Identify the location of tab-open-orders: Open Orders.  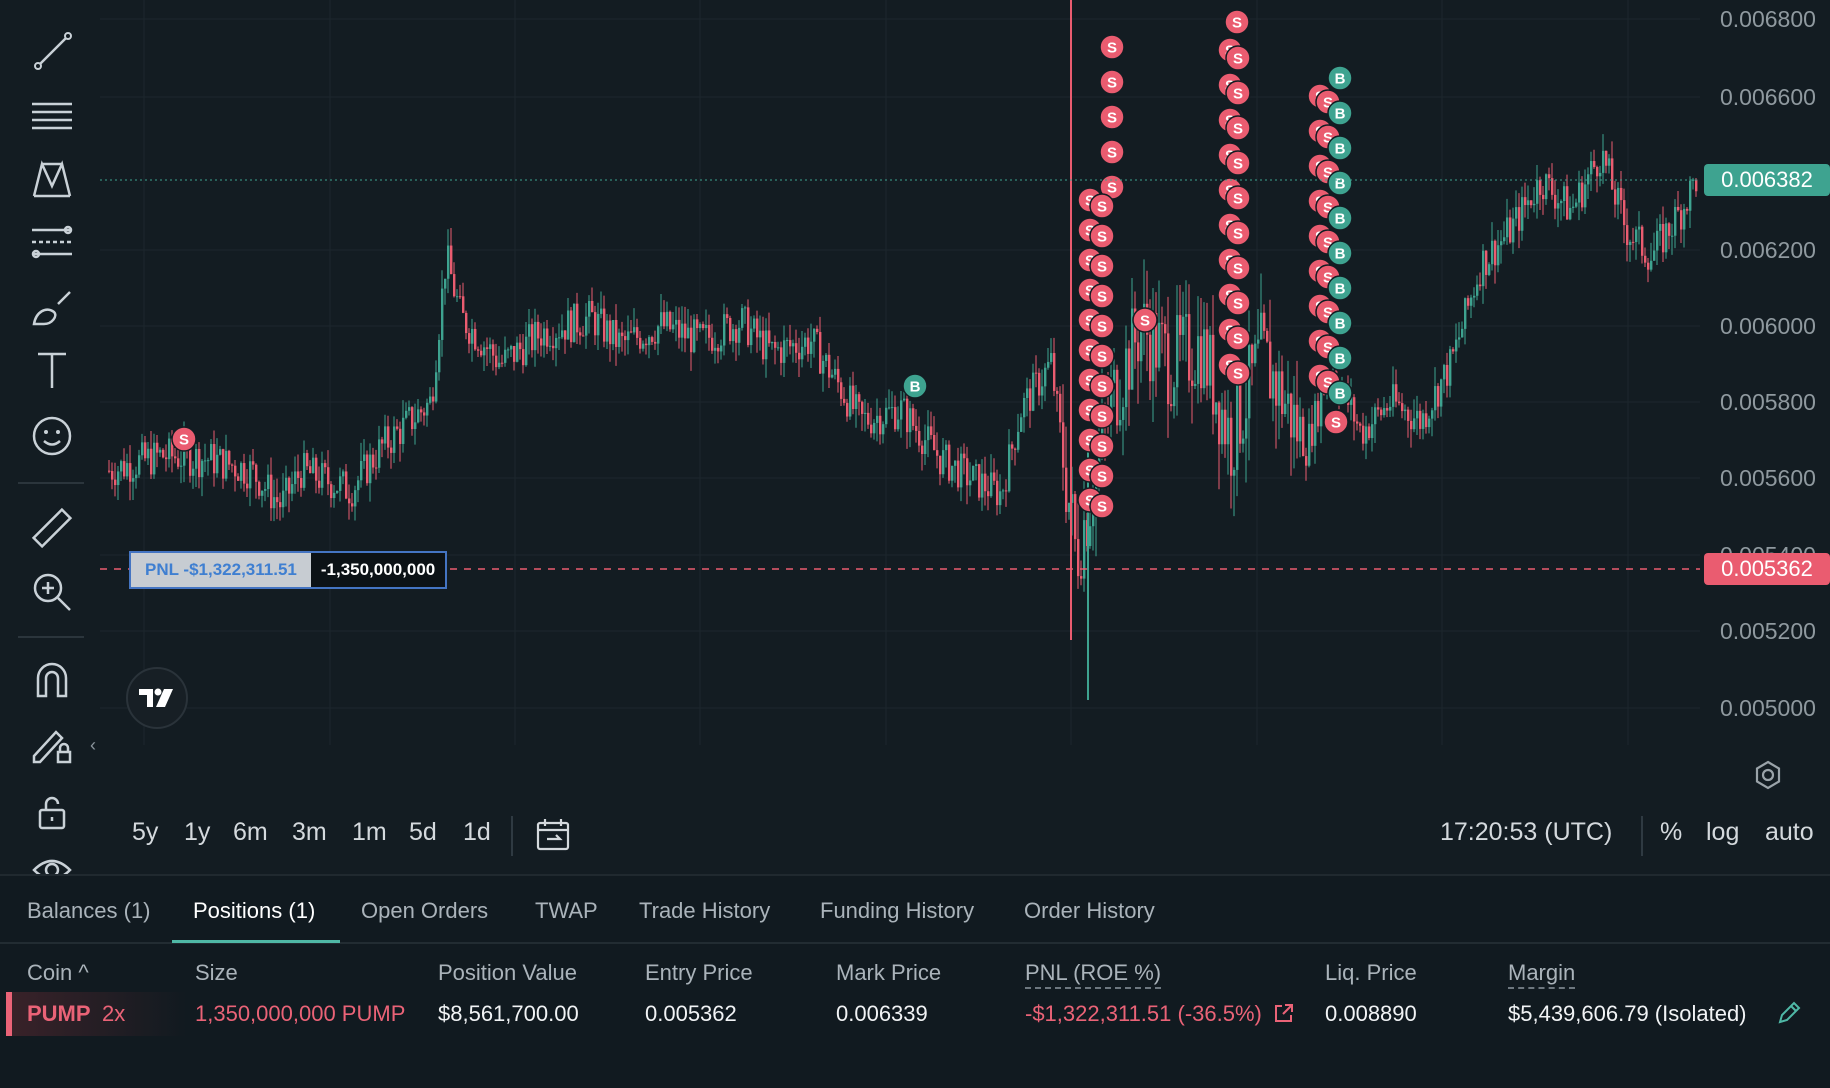
(425, 910).